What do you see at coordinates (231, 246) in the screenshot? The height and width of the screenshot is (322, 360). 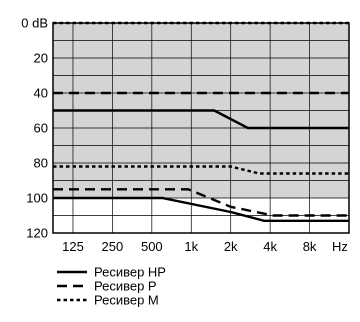 I see `x-tick-label: 2k` at bounding box center [231, 246].